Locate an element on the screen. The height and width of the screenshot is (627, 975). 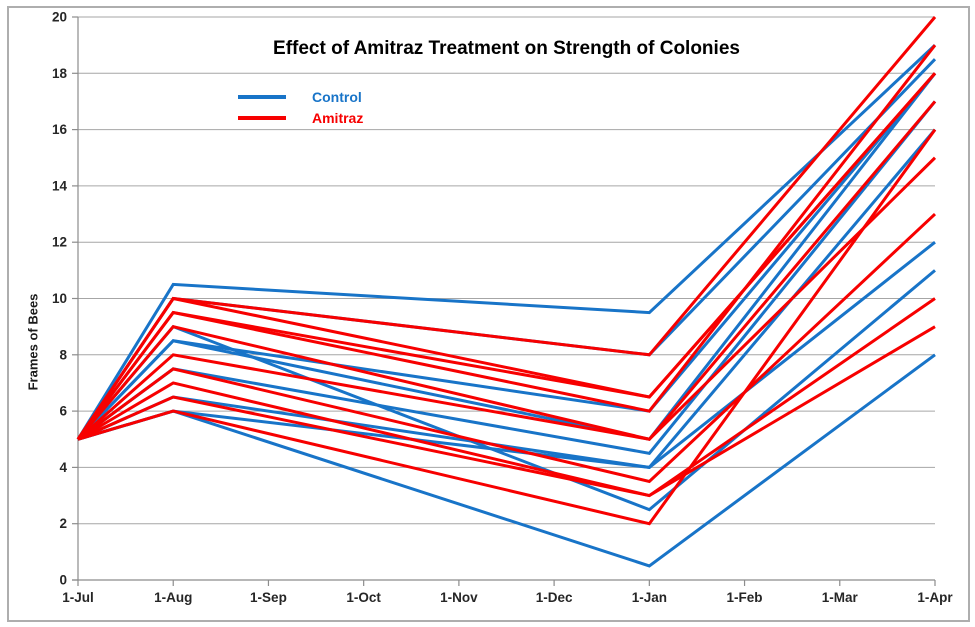
y-tick-label-20: 20 is located at coordinates (59, 17).